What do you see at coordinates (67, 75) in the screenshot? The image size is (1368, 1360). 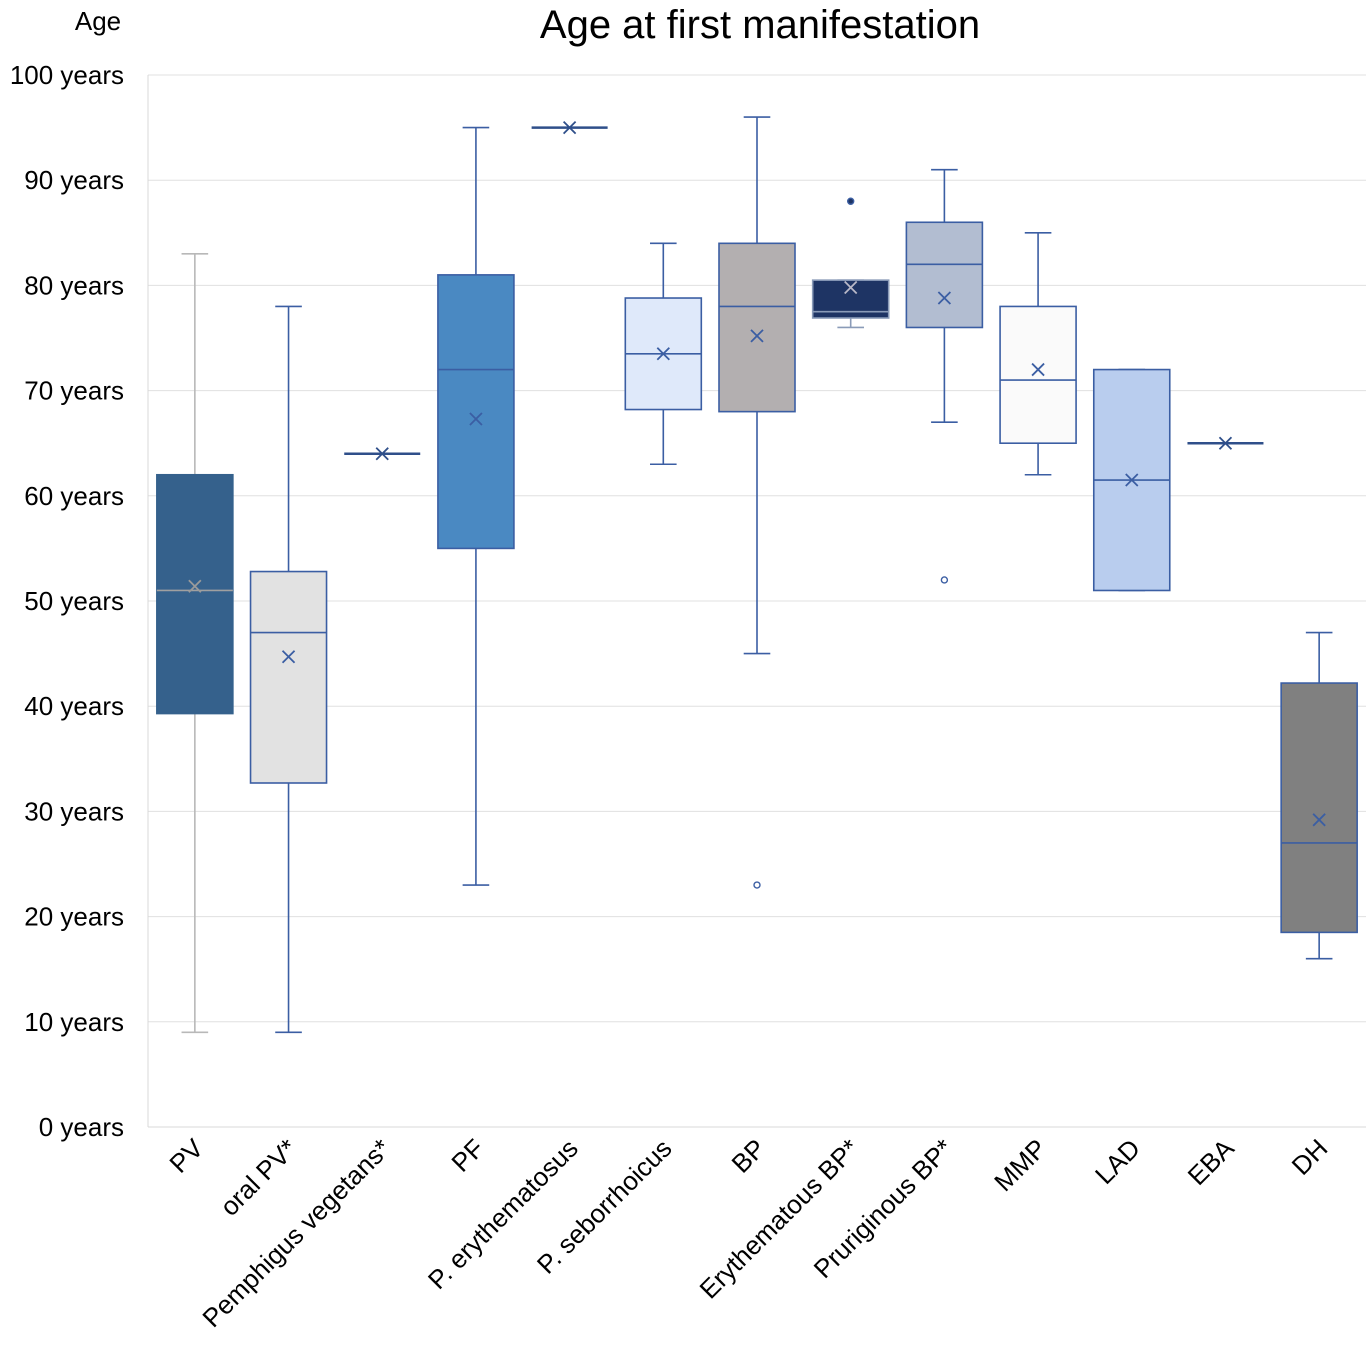 I see `y-tick-label: 100 years` at bounding box center [67, 75].